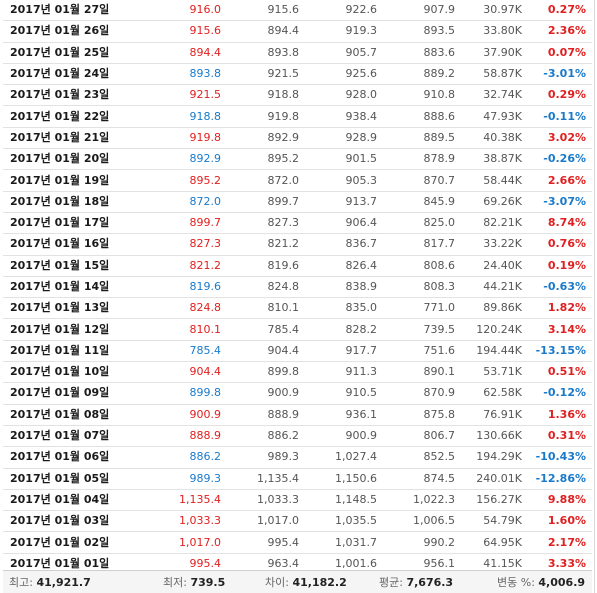  What do you see at coordinates (560, 180) in the screenshot?
I see `row-change-percent: 2.66%` at bounding box center [560, 180].